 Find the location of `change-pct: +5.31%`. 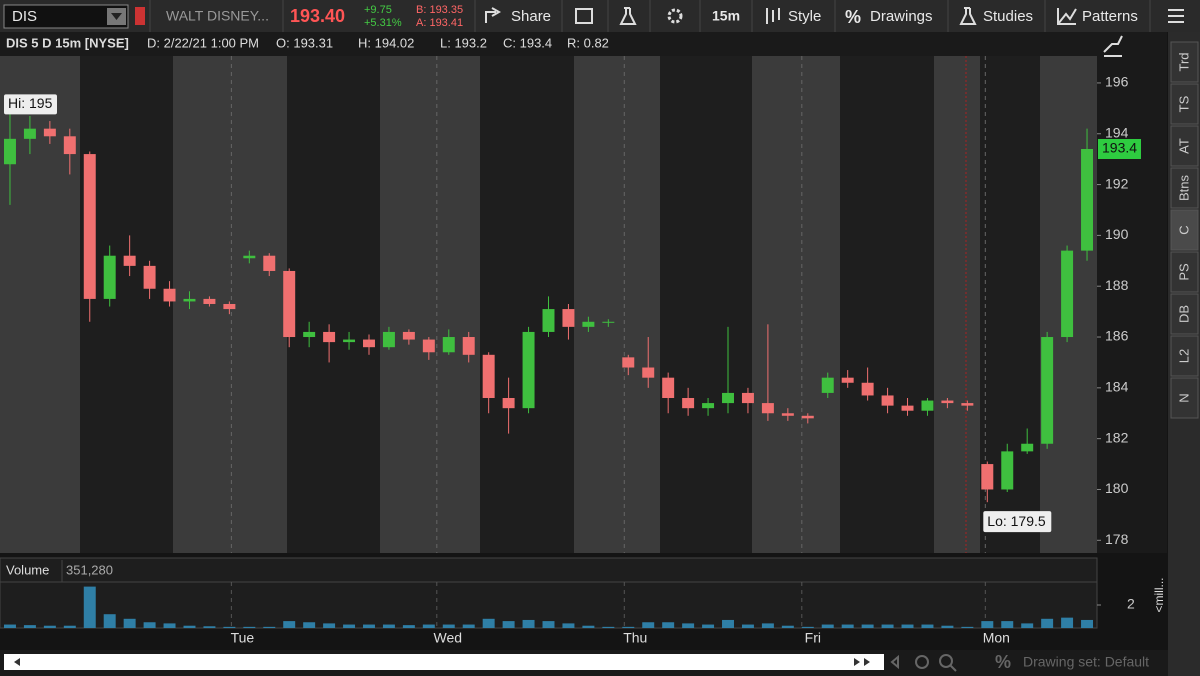

change-pct: +5.31% is located at coordinates (383, 23).